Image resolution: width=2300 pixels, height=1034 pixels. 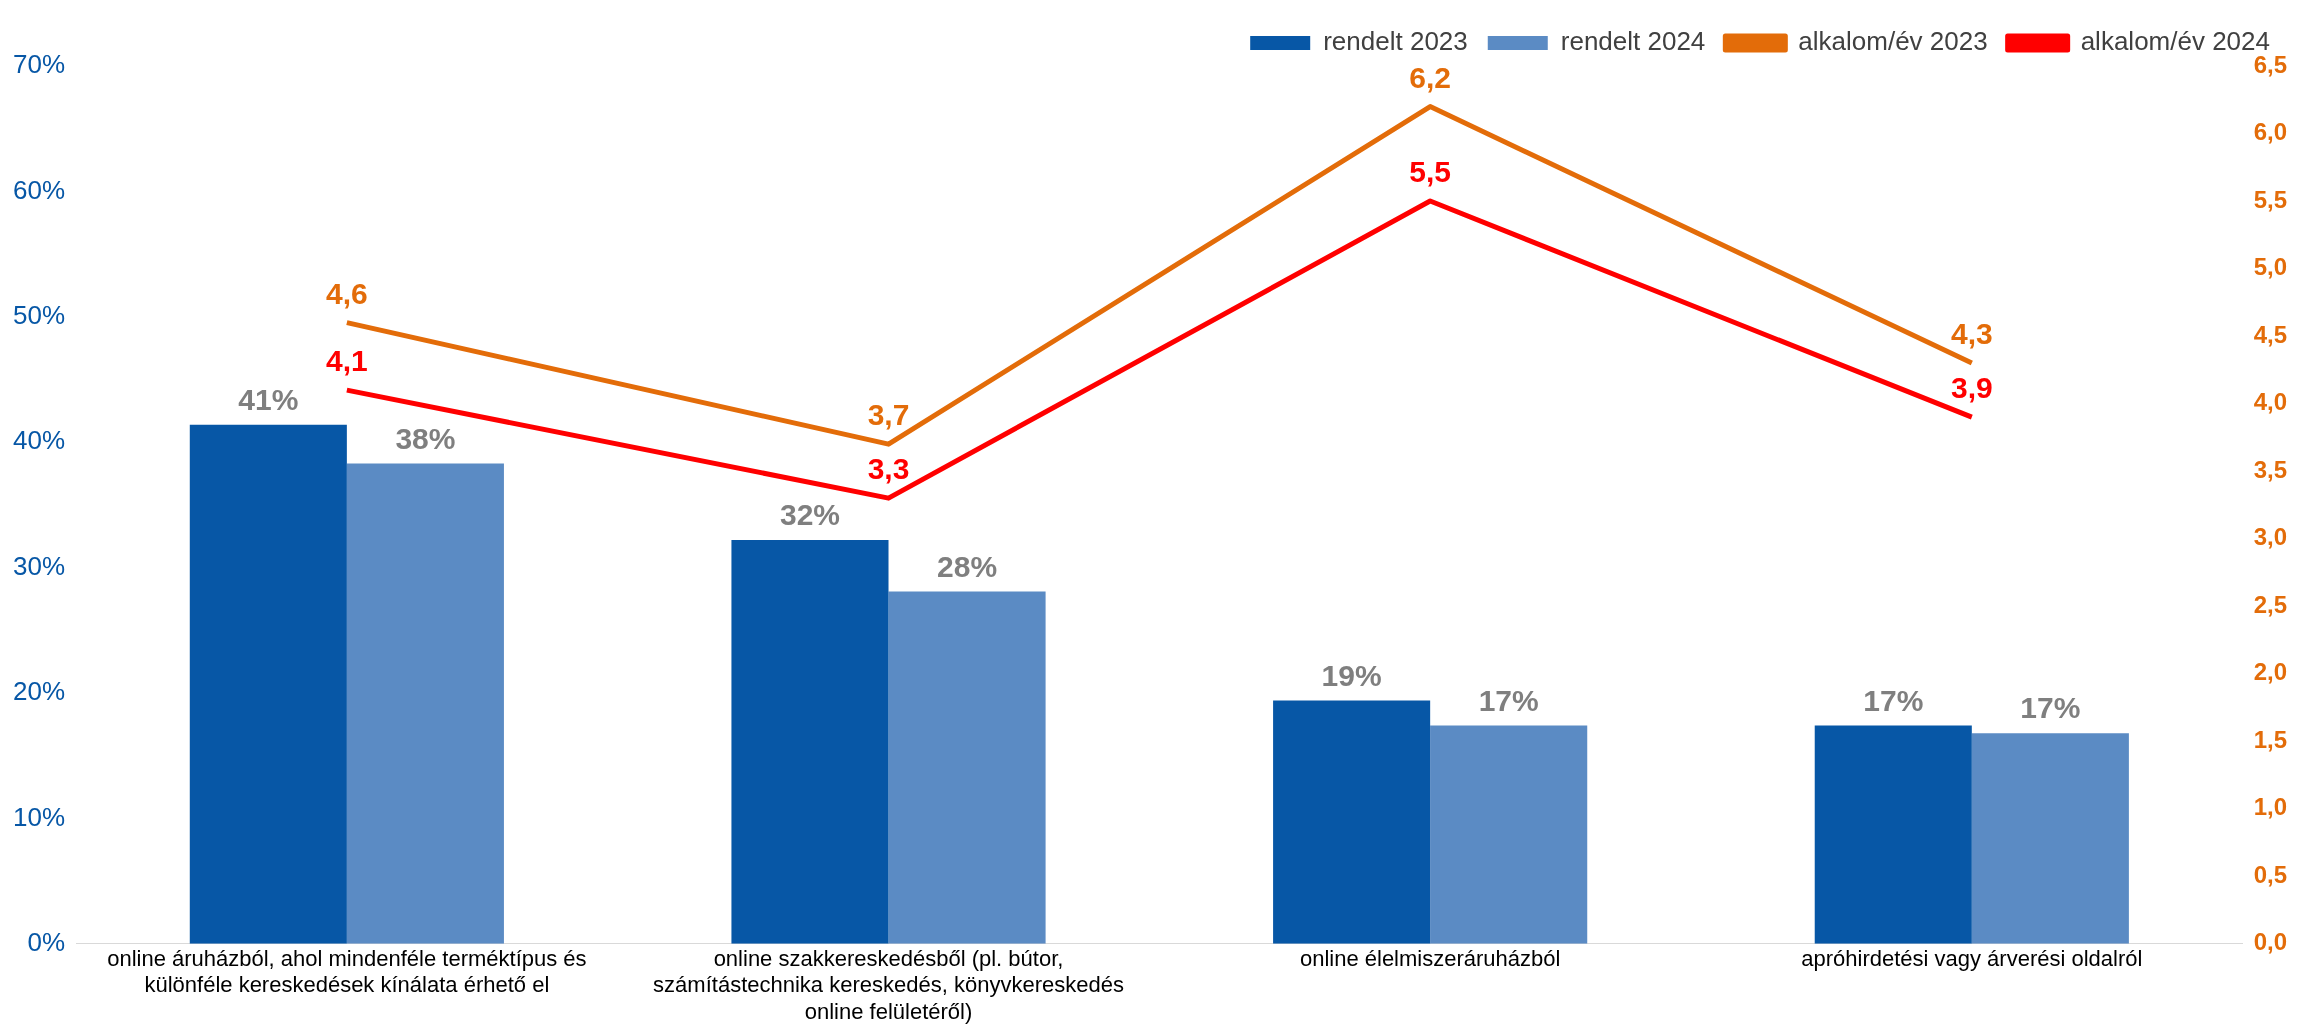 I want to click on y2-tick-label: 3,5, so click(x=2270, y=469).